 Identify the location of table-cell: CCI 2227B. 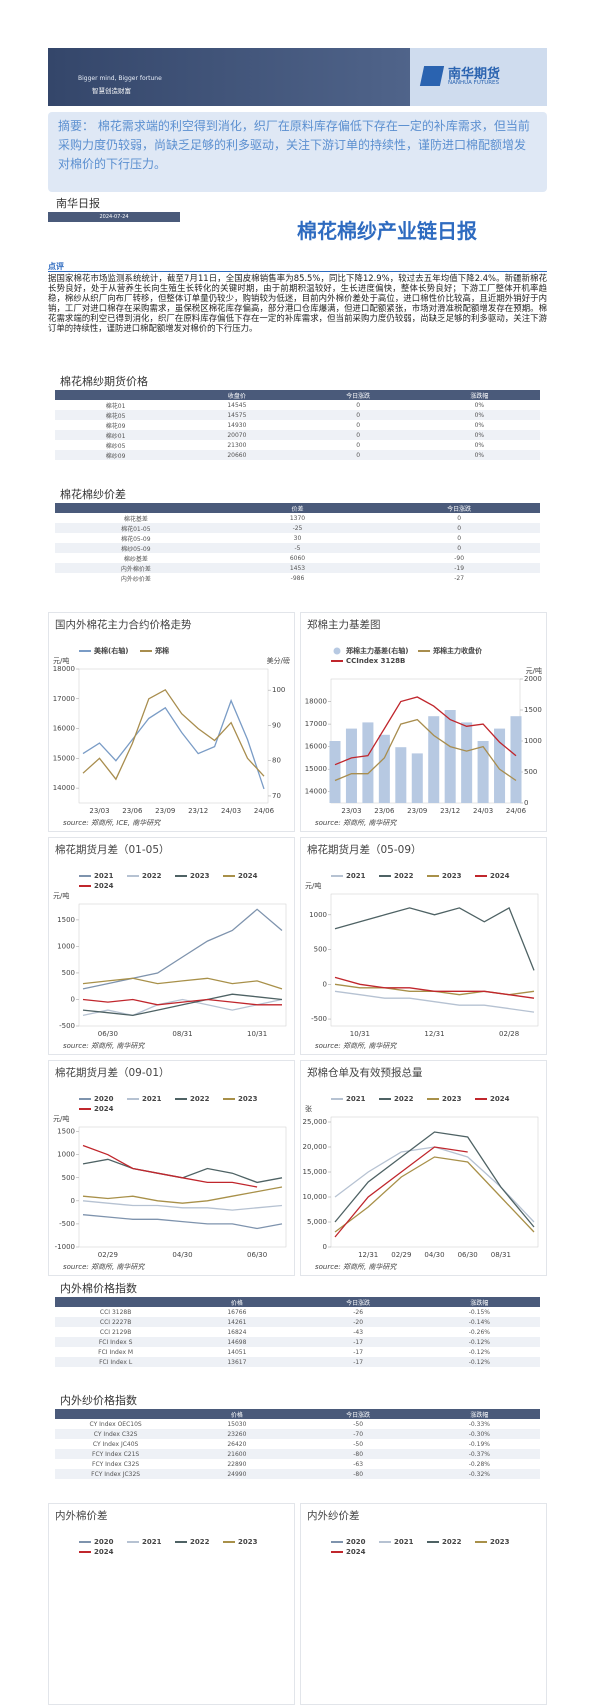
(116, 1322).